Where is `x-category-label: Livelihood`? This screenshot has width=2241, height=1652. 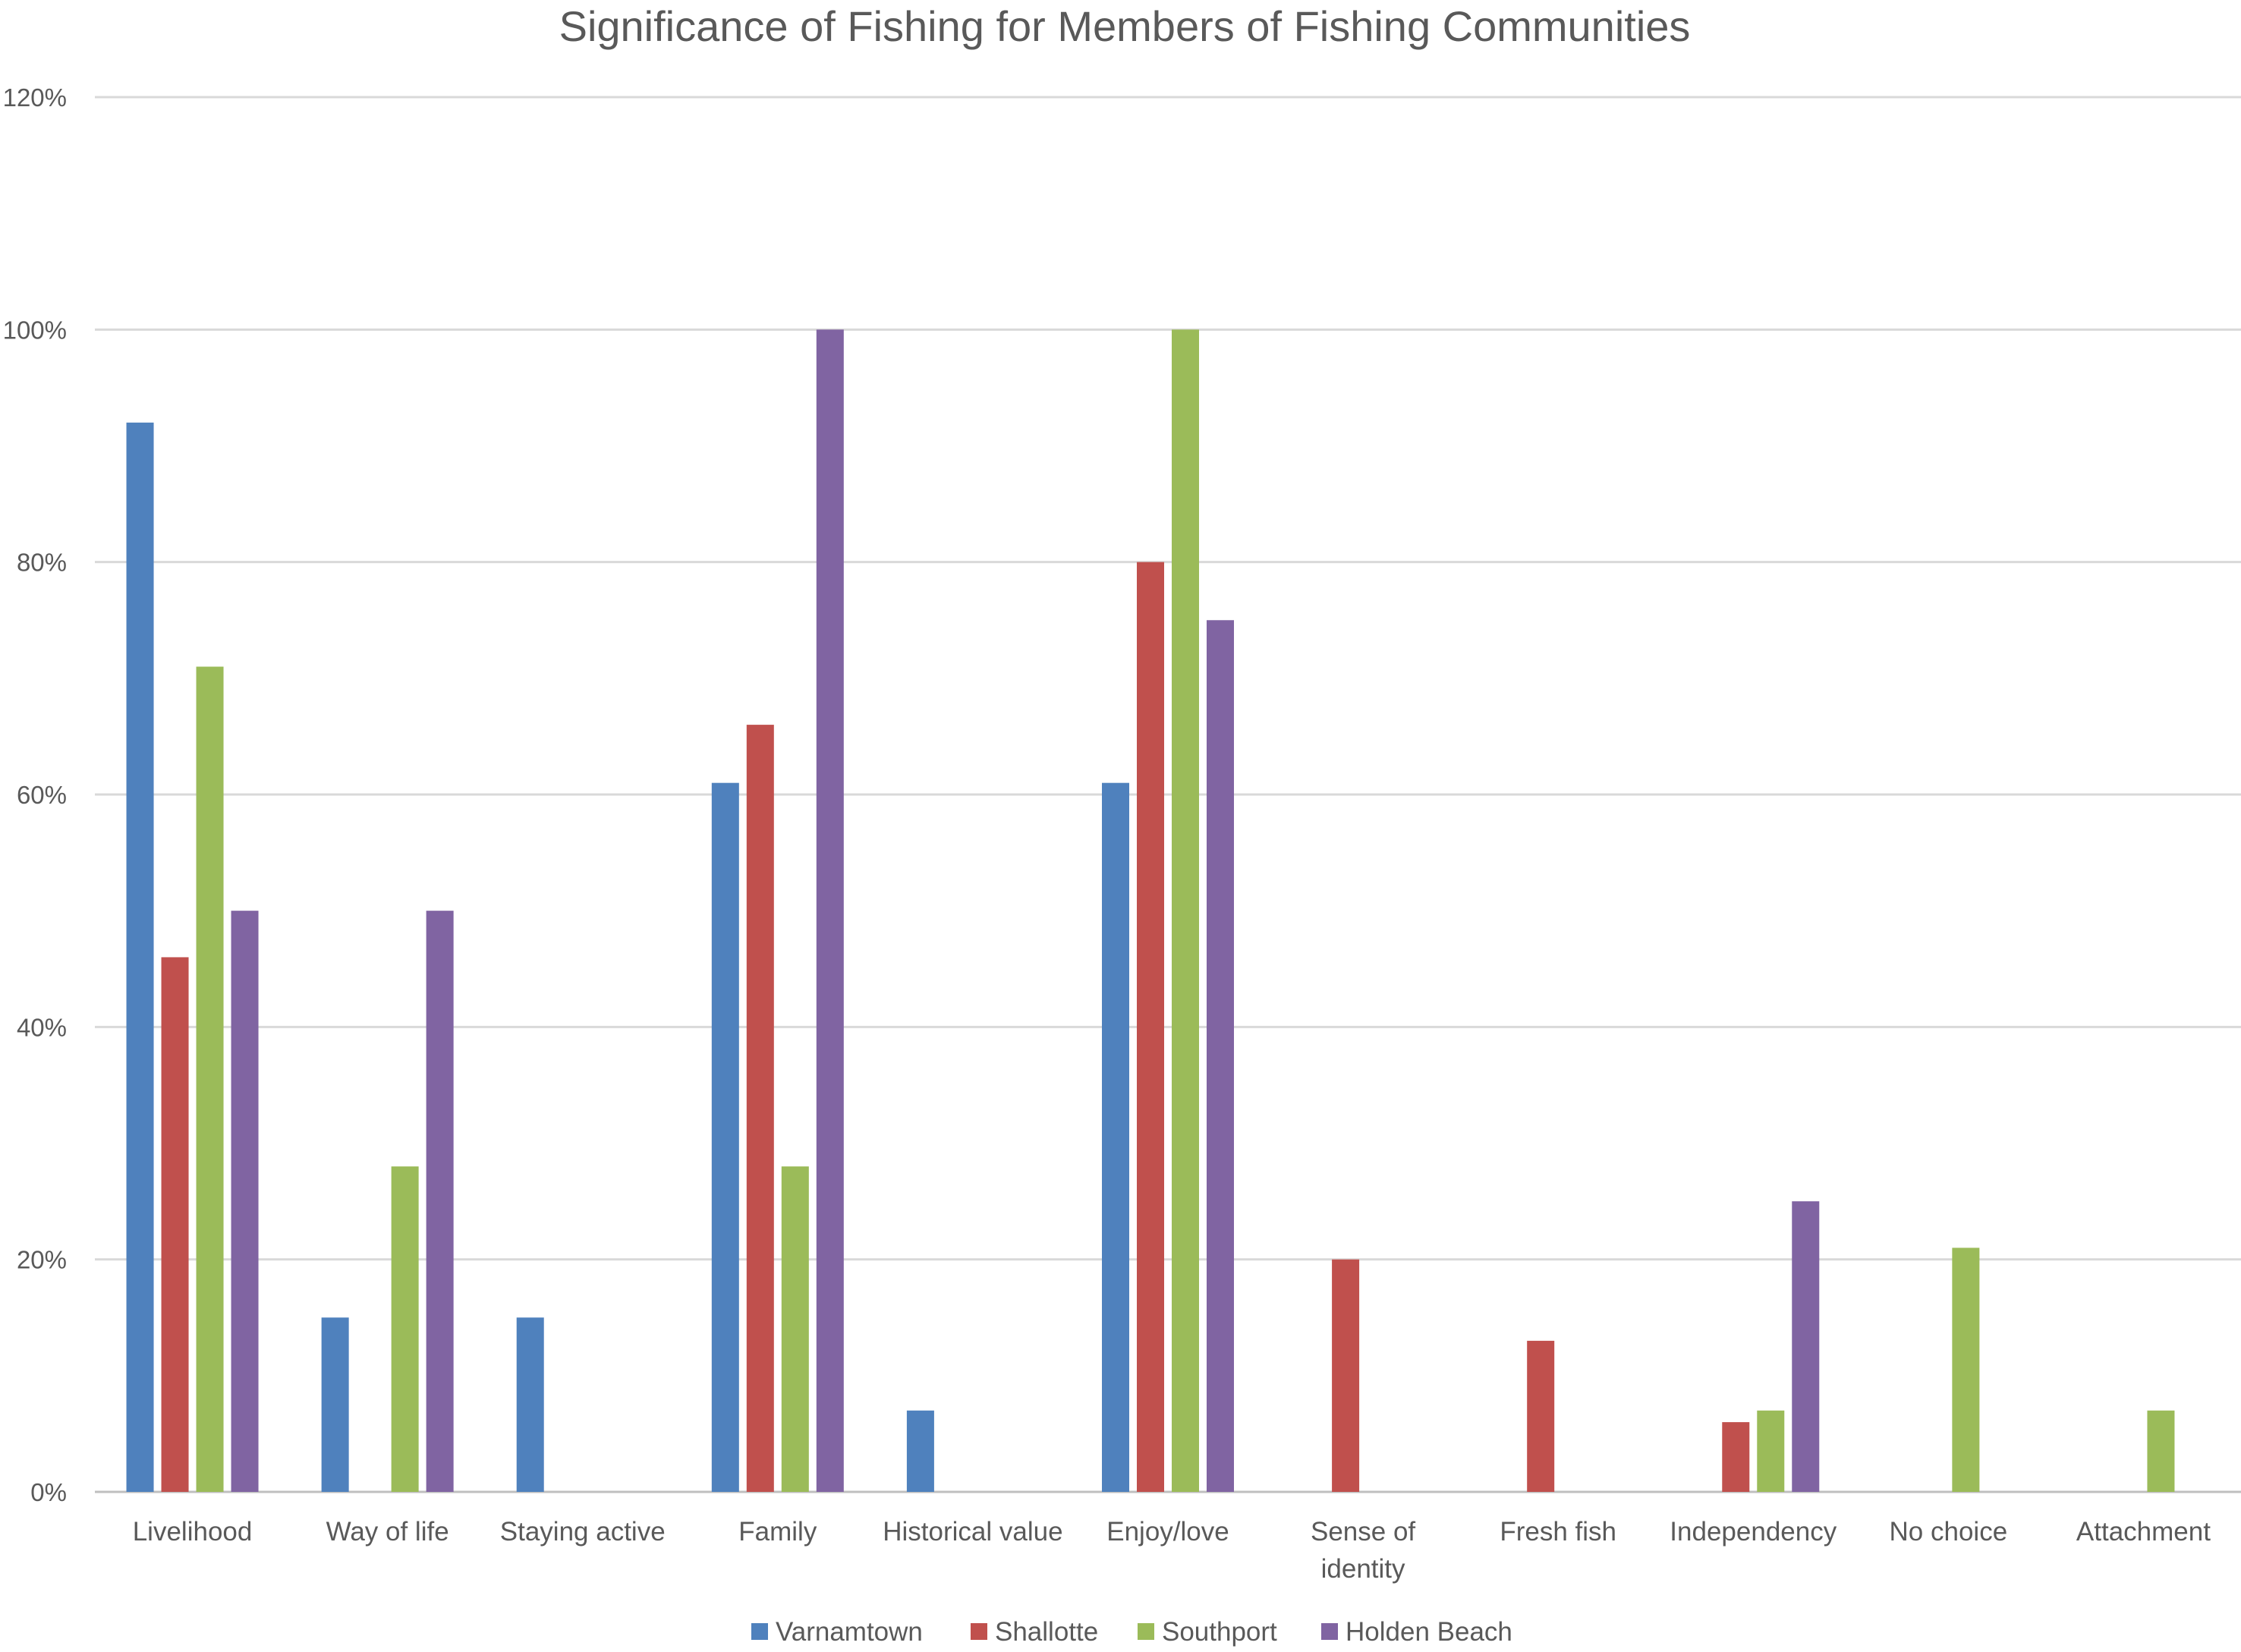 x-category-label: Livelihood is located at coordinates (193, 1532).